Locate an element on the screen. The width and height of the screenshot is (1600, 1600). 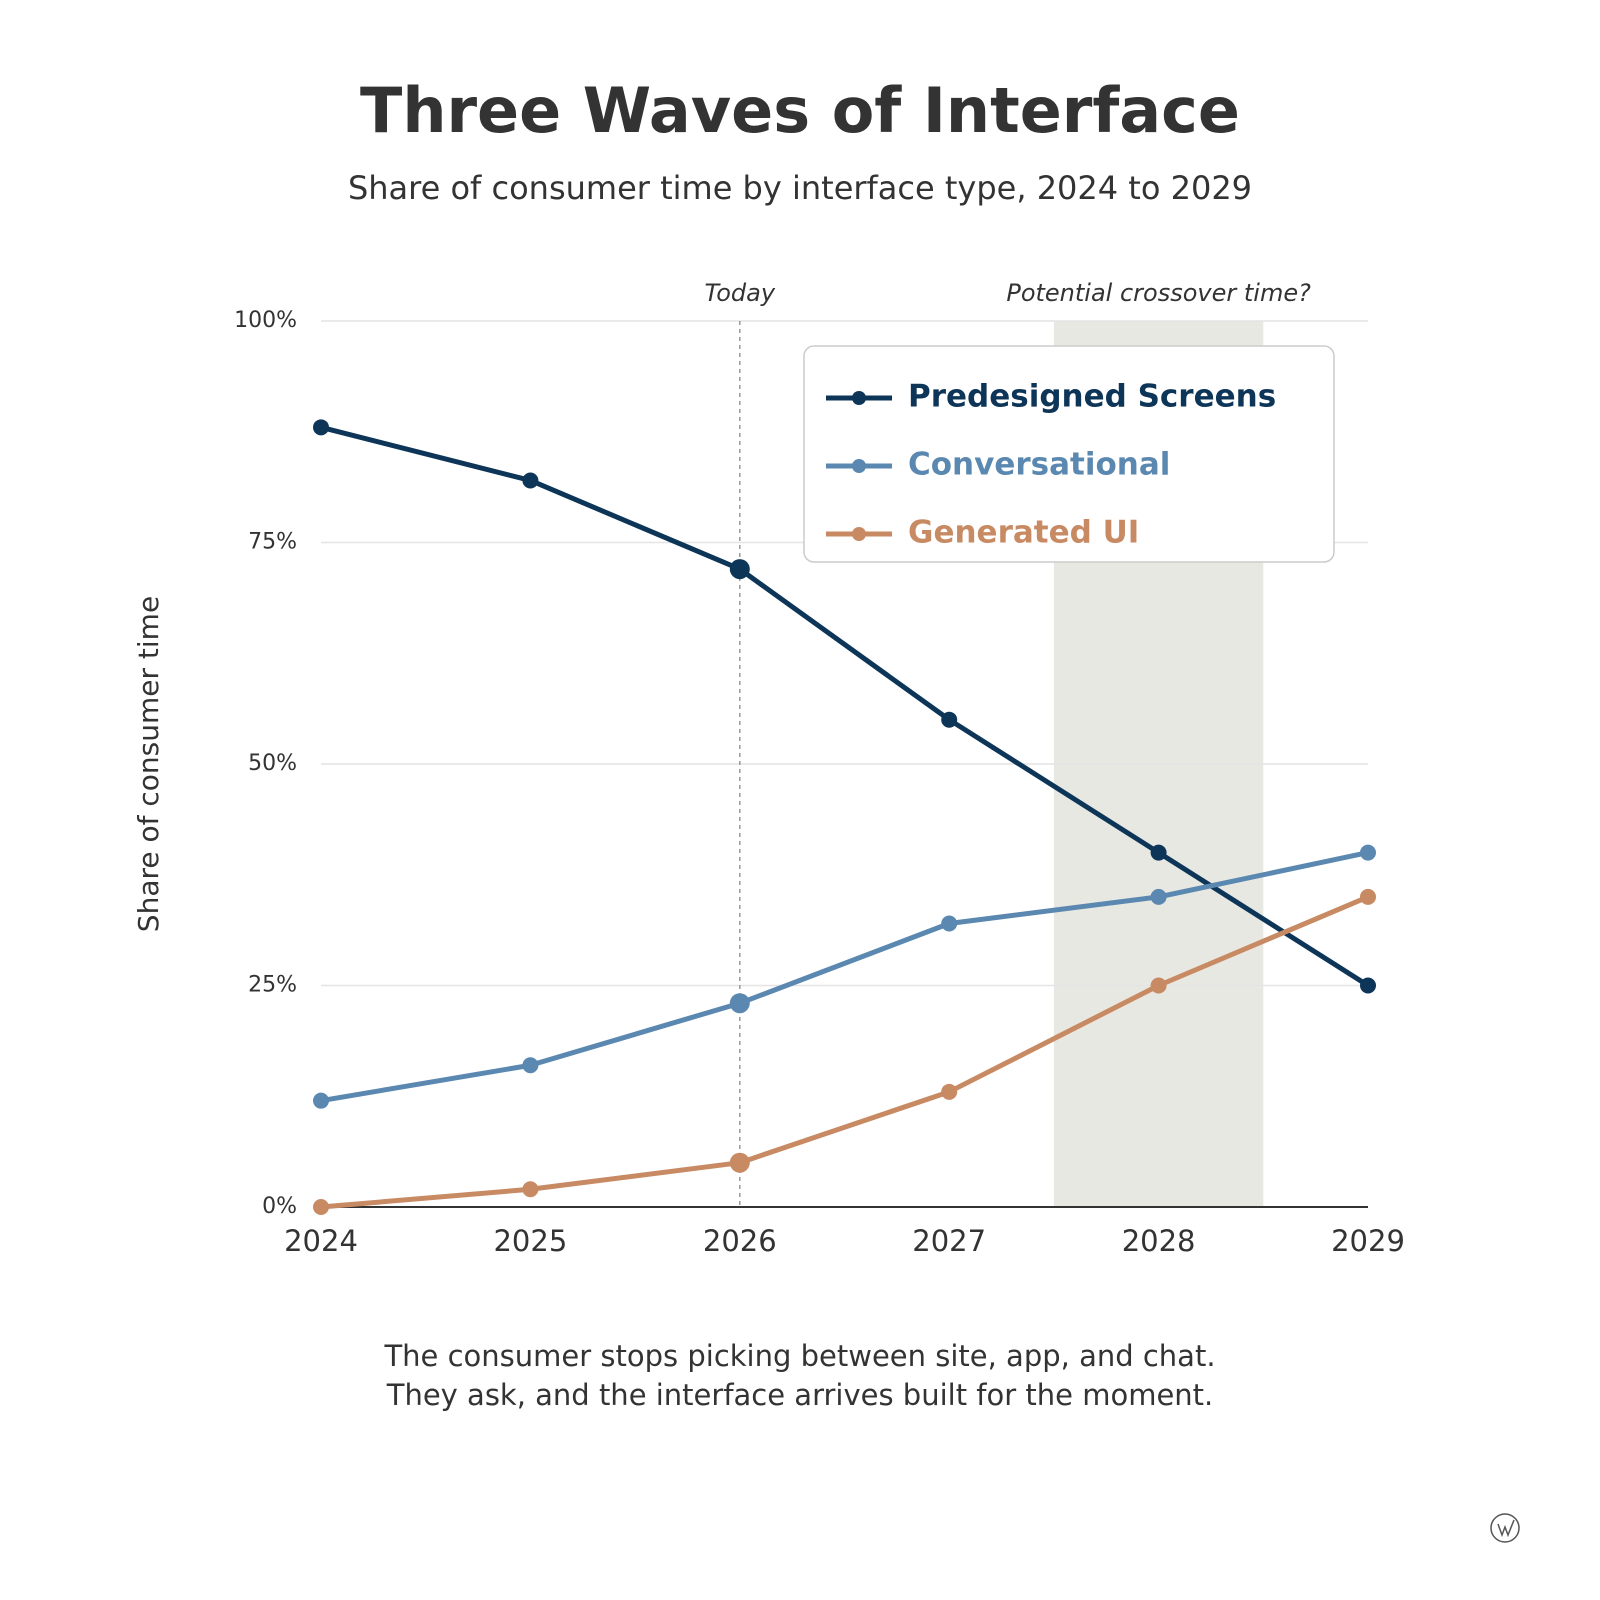
legend-box is located at coordinates (1069, 454).